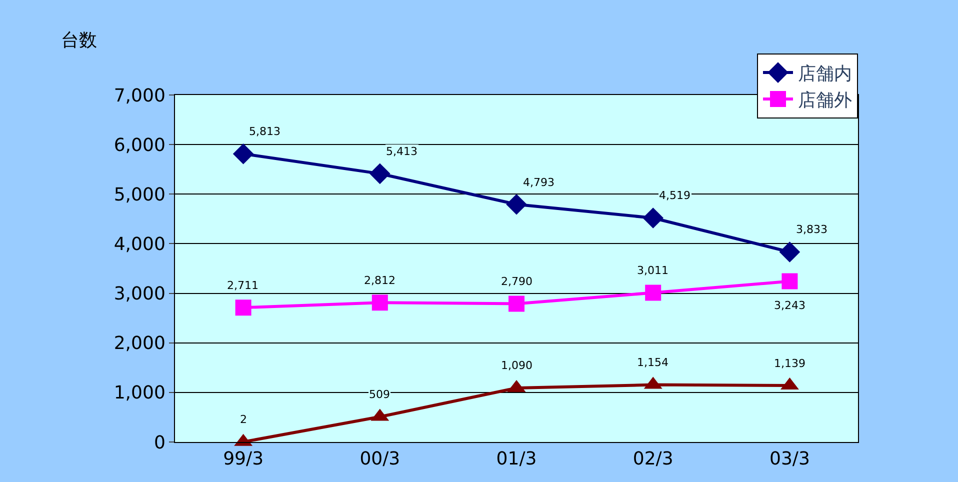 This screenshot has height=482, width=958. What do you see at coordinates (380, 459) in the screenshot?
I see `x-tick-label: 00/3` at bounding box center [380, 459].